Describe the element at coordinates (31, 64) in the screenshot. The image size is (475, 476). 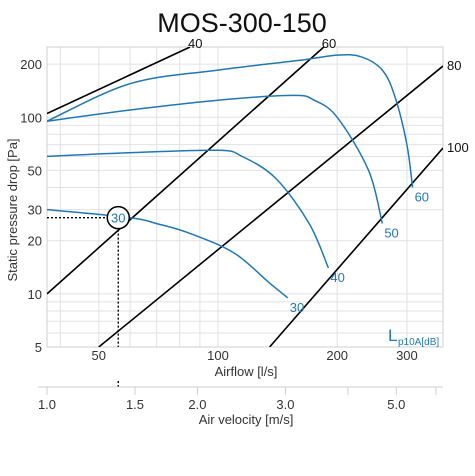
I see `y-tick-label: 200` at that location.